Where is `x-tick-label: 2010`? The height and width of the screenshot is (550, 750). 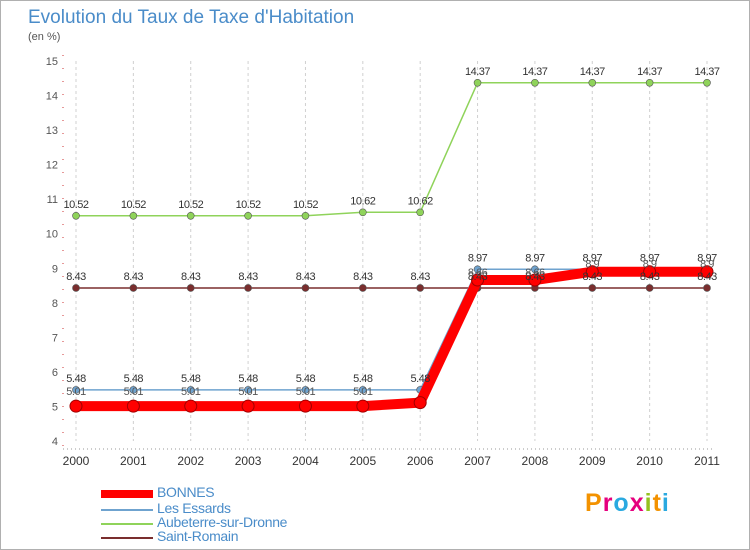 x-tick-label: 2010 is located at coordinates (649, 461).